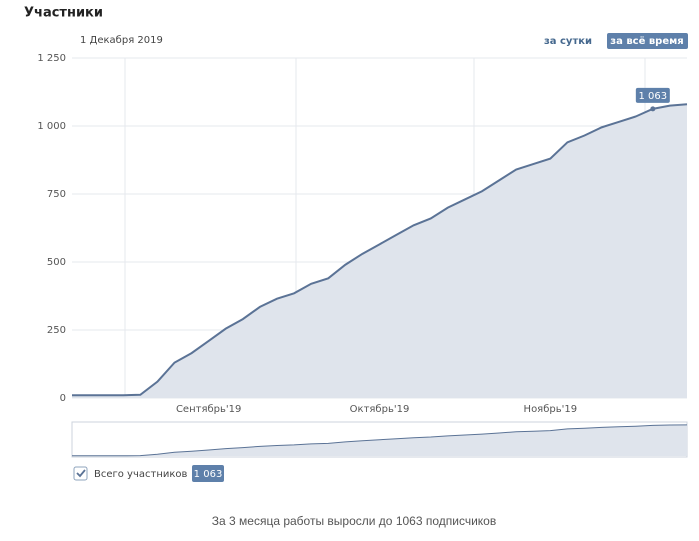 The height and width of the screenshot is (541, 699). Describe the element at coordinates (141, 474) in the screenshot. I see `legend-label: Всего участников` at that location.